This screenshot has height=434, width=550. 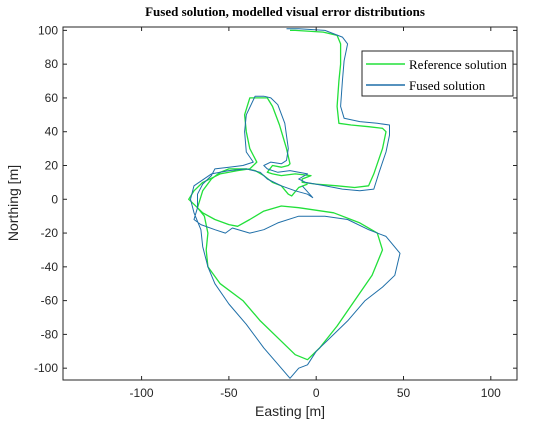 What do you see at coordinates (404, 393) in the screenshot?
I see `x-tick-label: 50` at bounding box center [404, 393].